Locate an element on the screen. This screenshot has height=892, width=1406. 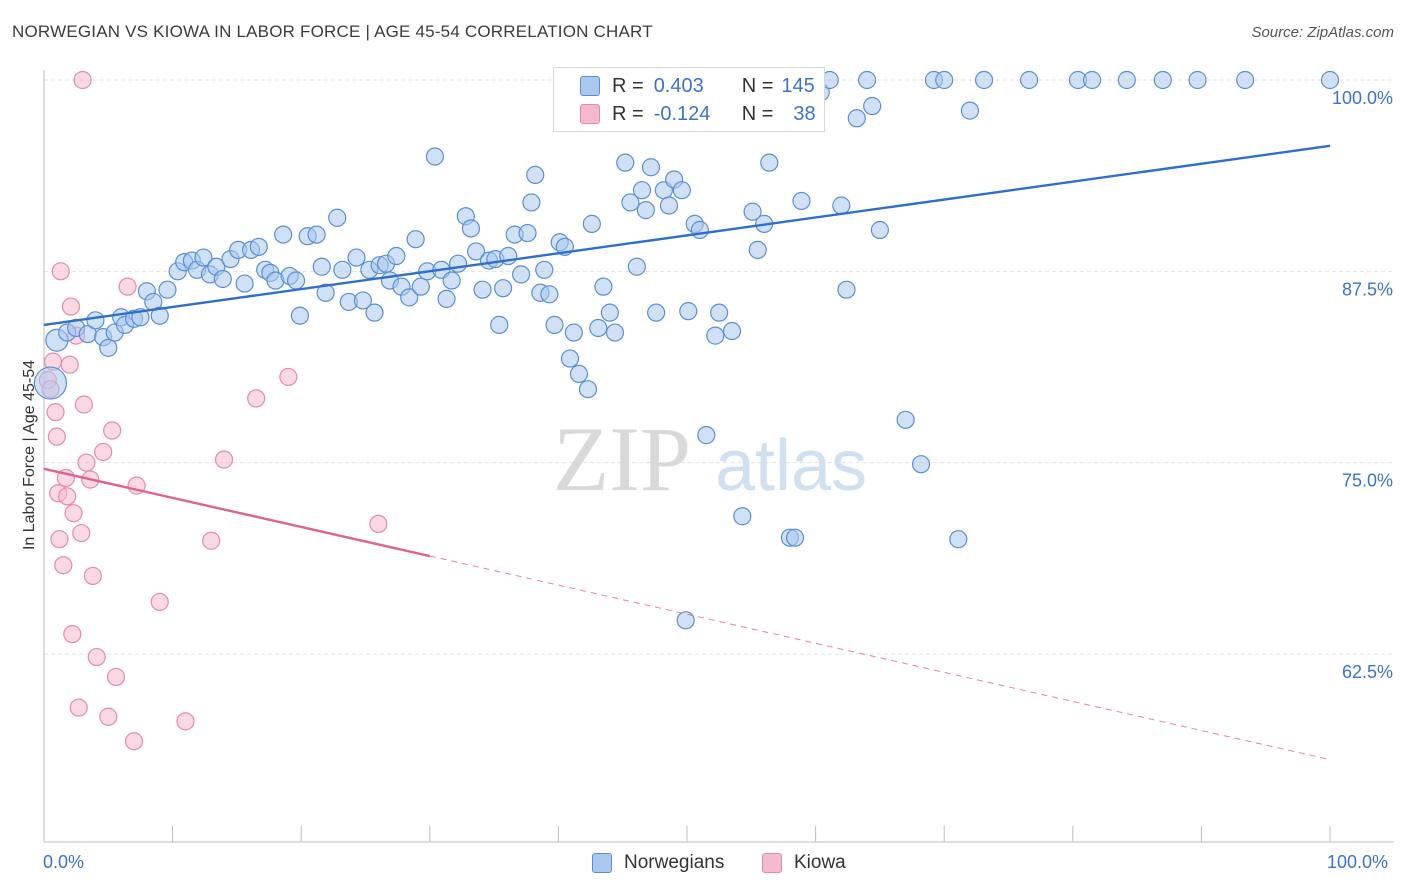
legend-label-norwegians: Norwegians is located at coordinates (674, 862).